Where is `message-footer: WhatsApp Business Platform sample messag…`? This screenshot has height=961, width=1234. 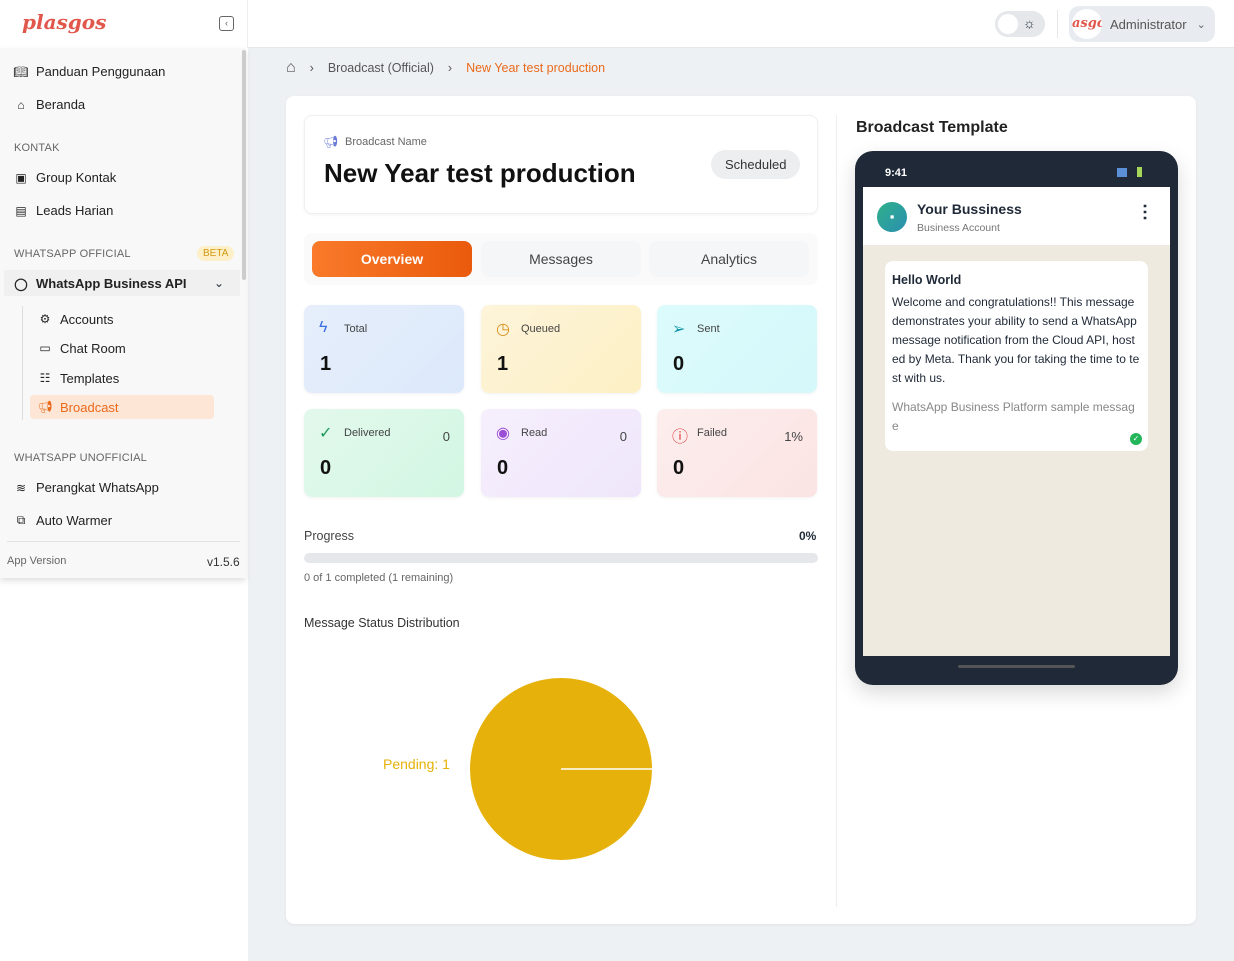
message-footer: WhatsApp Business Platform sample messag… is located at coordinates (1013, 416).